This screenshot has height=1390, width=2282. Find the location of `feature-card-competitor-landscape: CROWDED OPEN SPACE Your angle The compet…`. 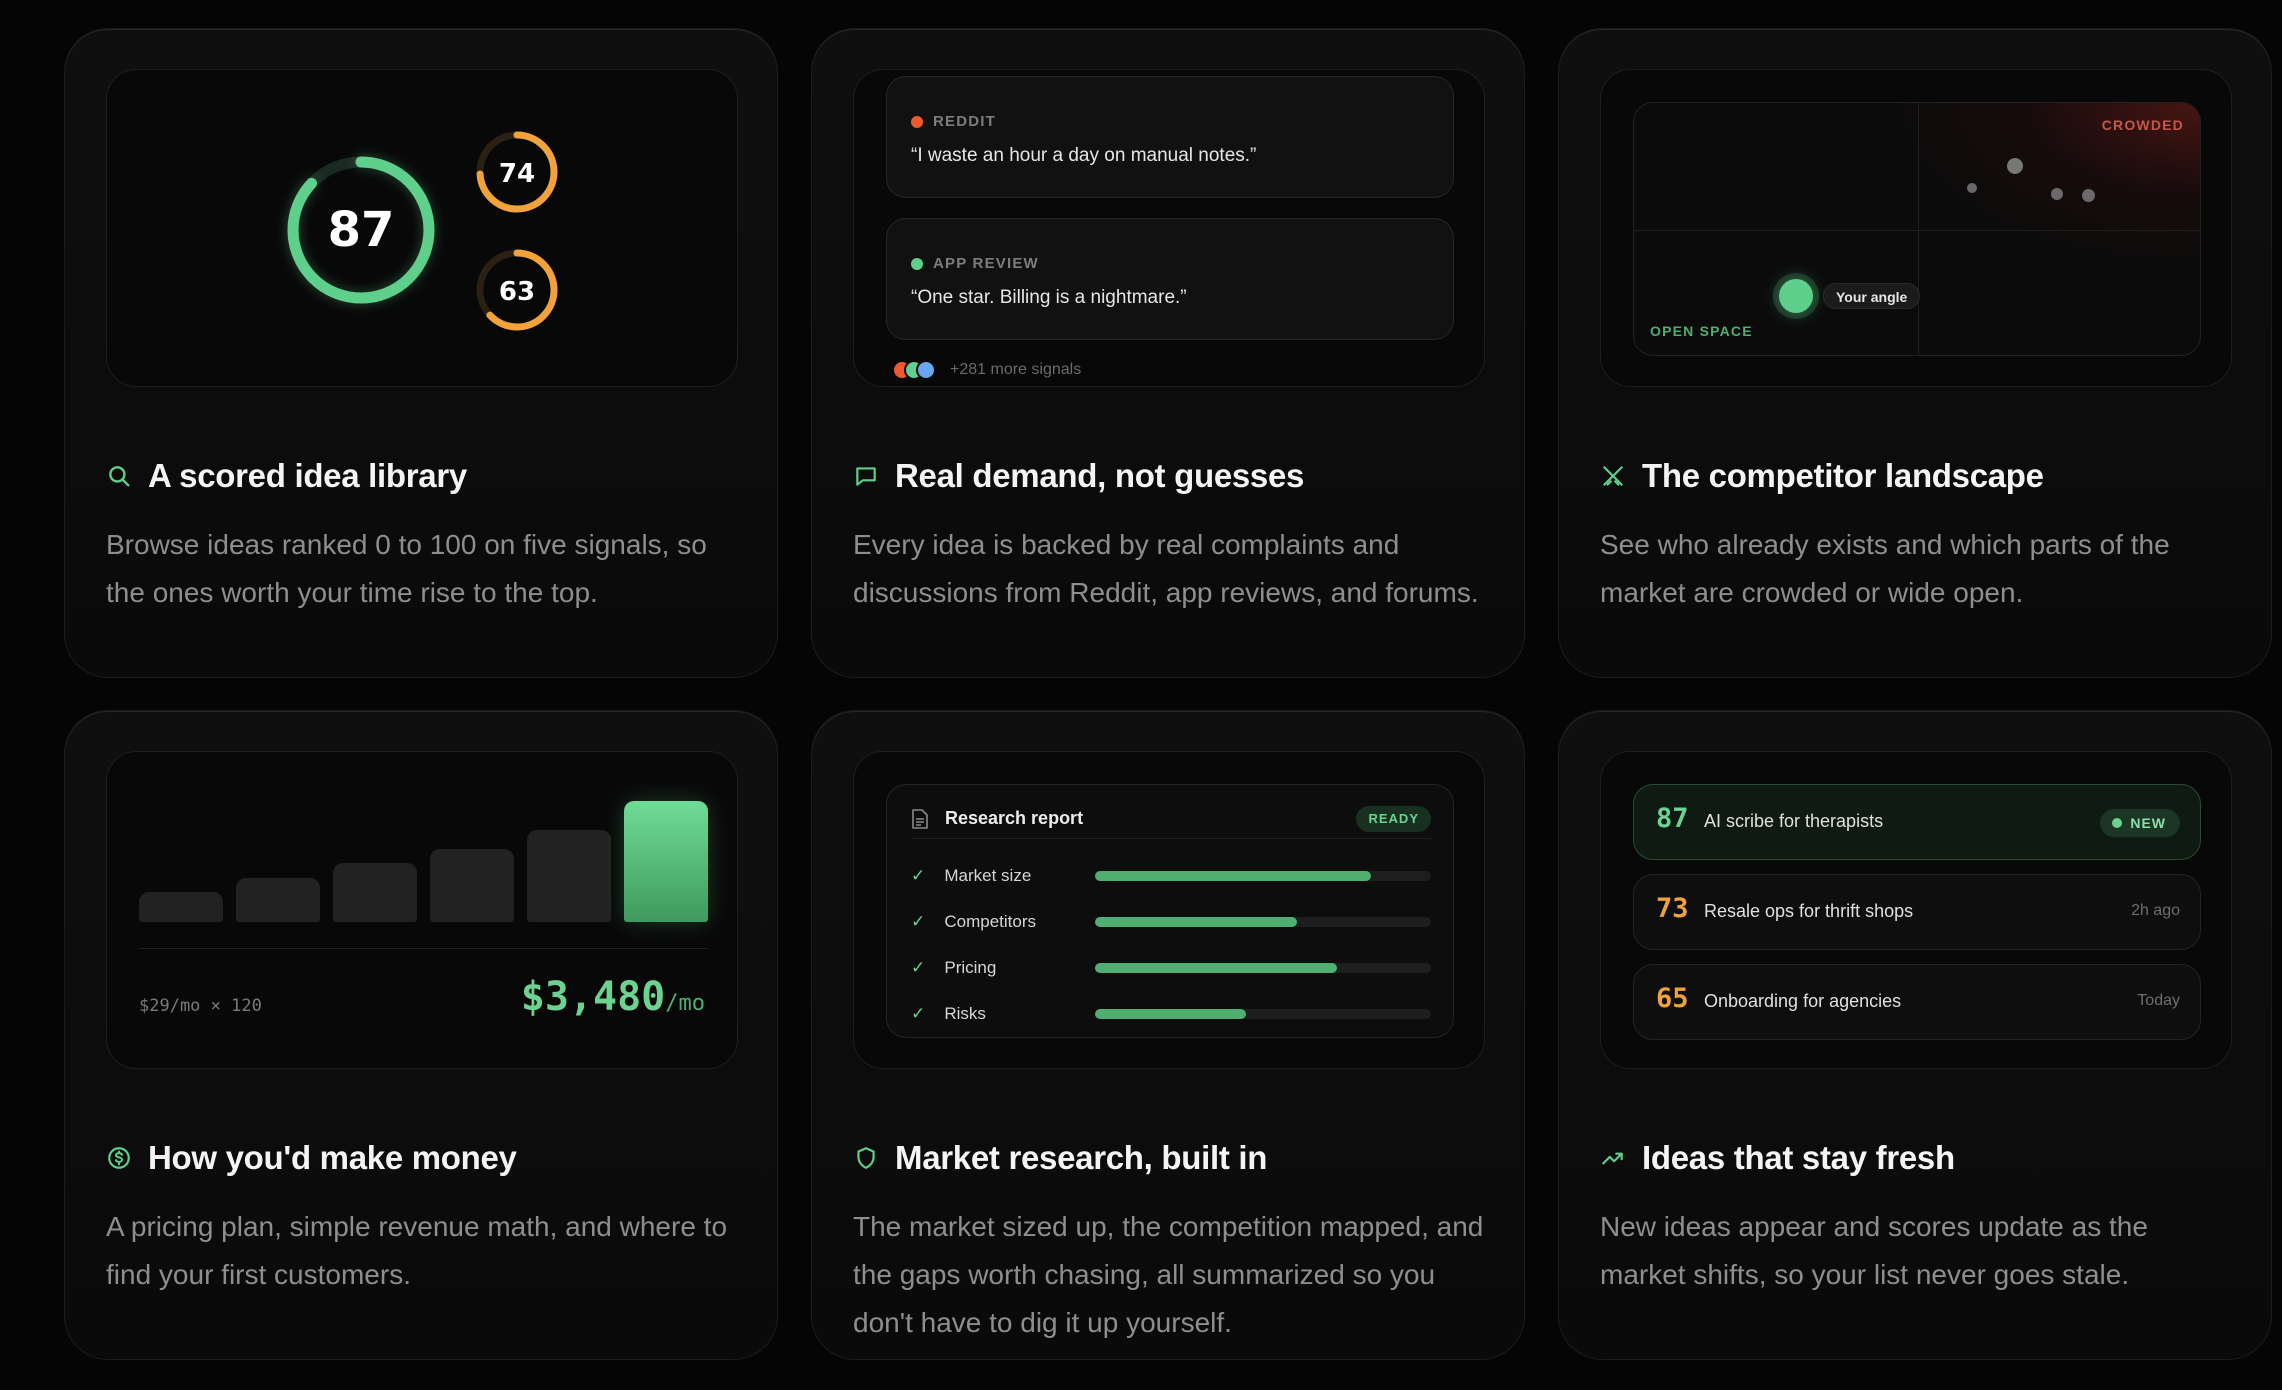

feature-card-competitor-landscape: CROWDED OPEN SPACE Your angle The compet… is located at coordinates (1915, 353).